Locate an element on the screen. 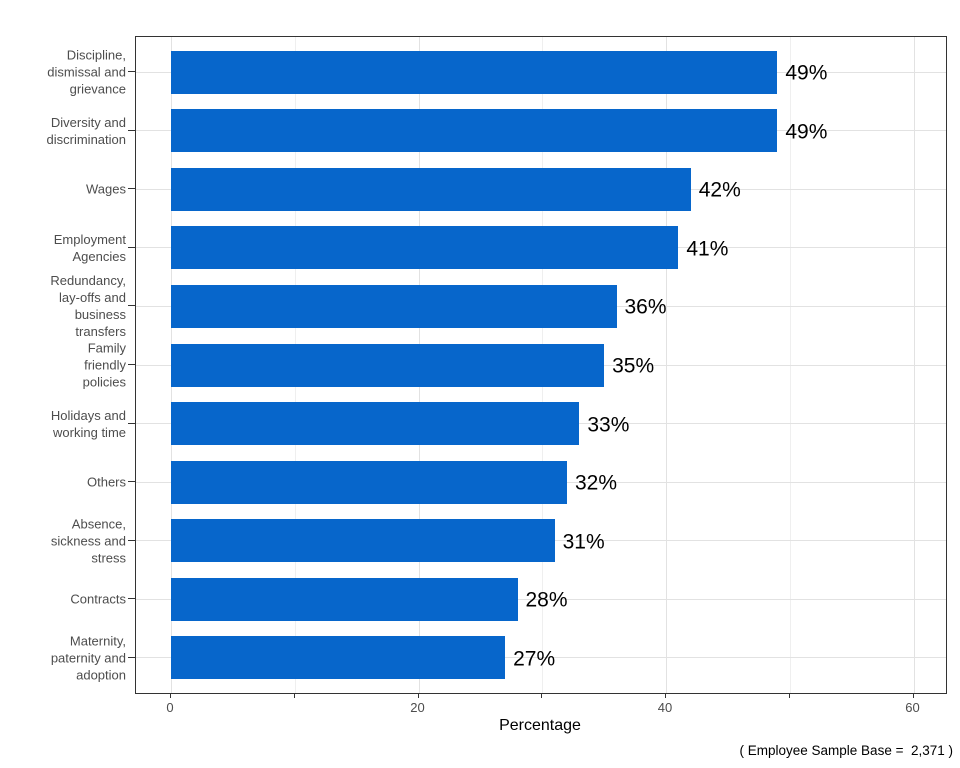 This screenshot has height=768, width=960. category-label: Absence, sickness and stress is located at coordinates (88, 541).